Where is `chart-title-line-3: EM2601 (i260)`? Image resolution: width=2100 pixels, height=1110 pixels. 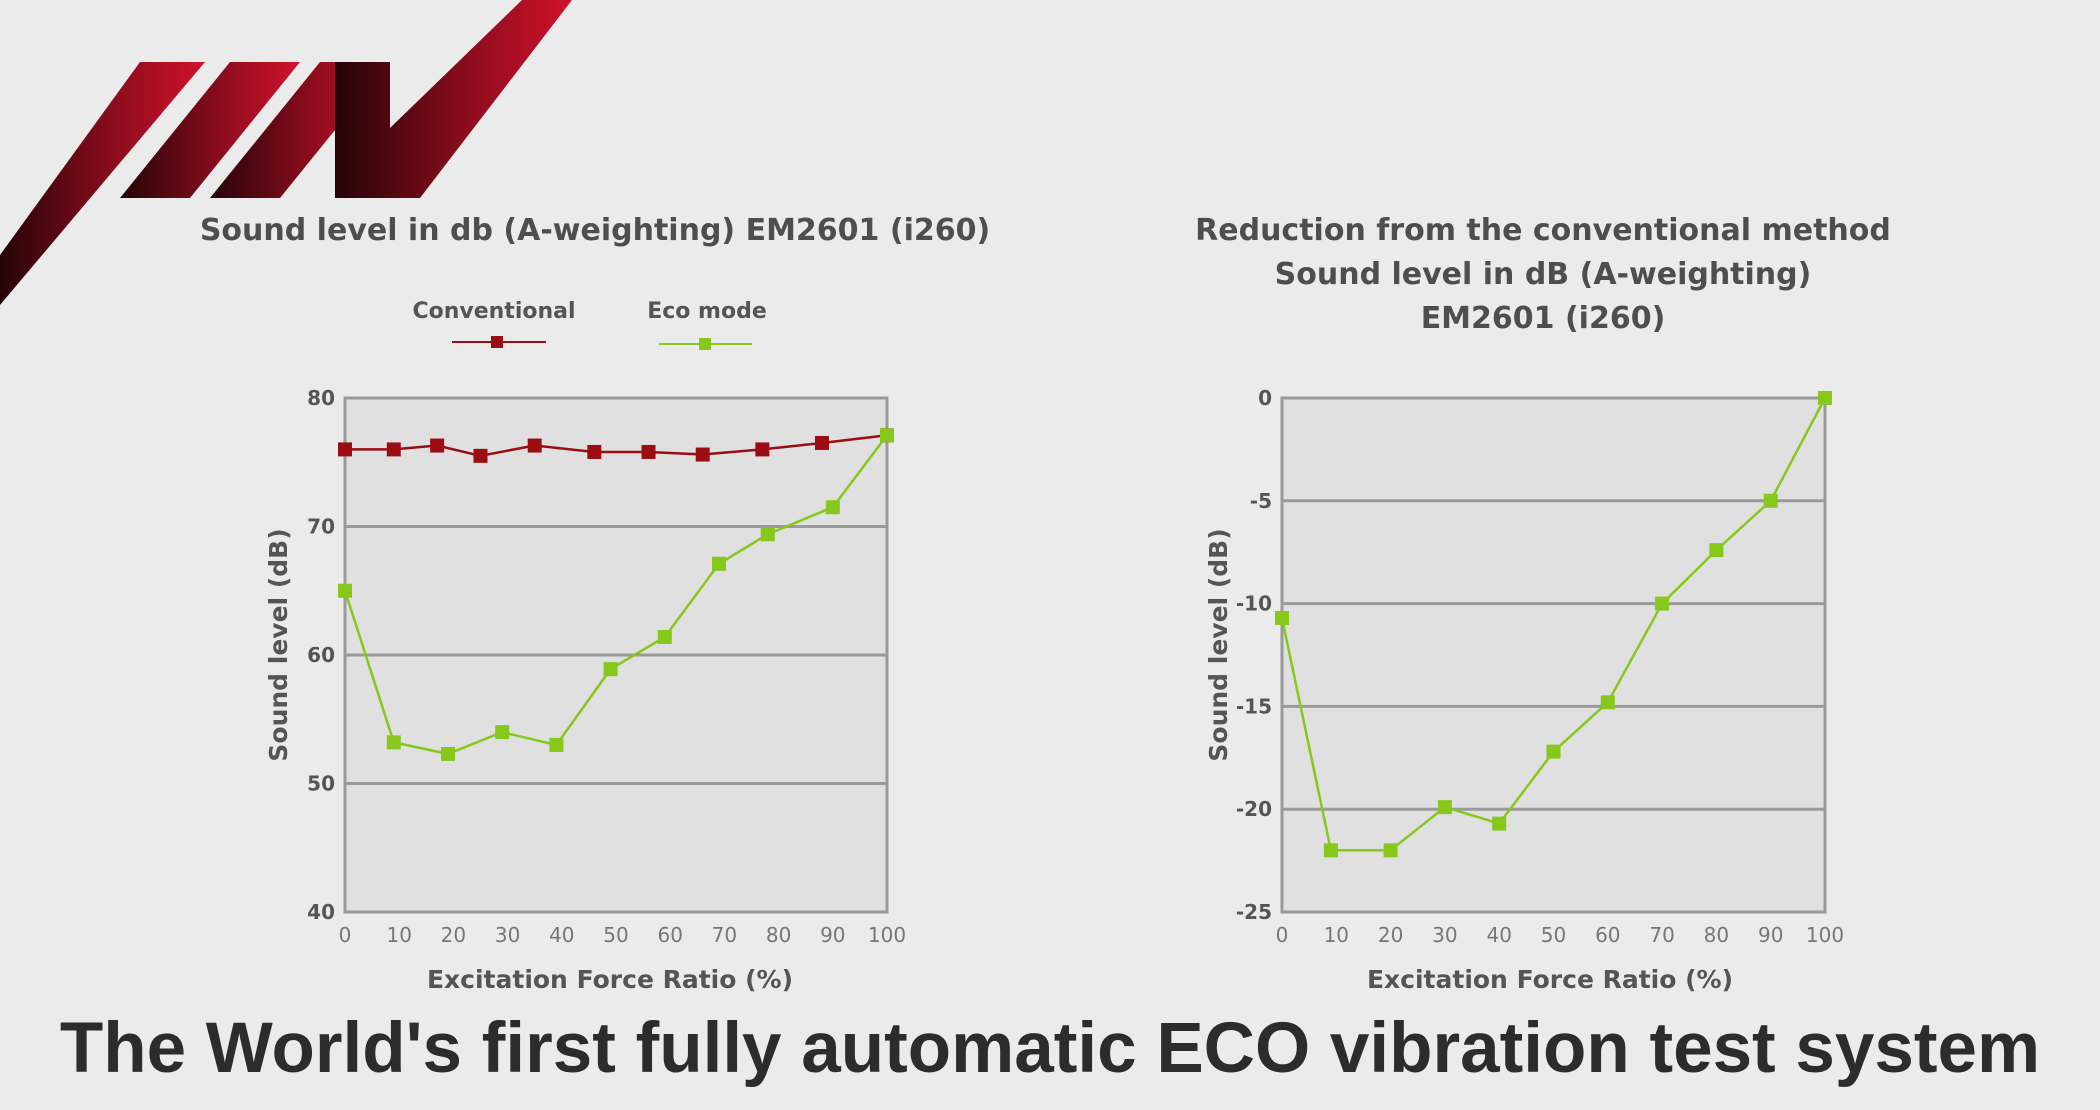 chart-title-line-3: EM2601 (i260) is located at coordinates (1543, 318).